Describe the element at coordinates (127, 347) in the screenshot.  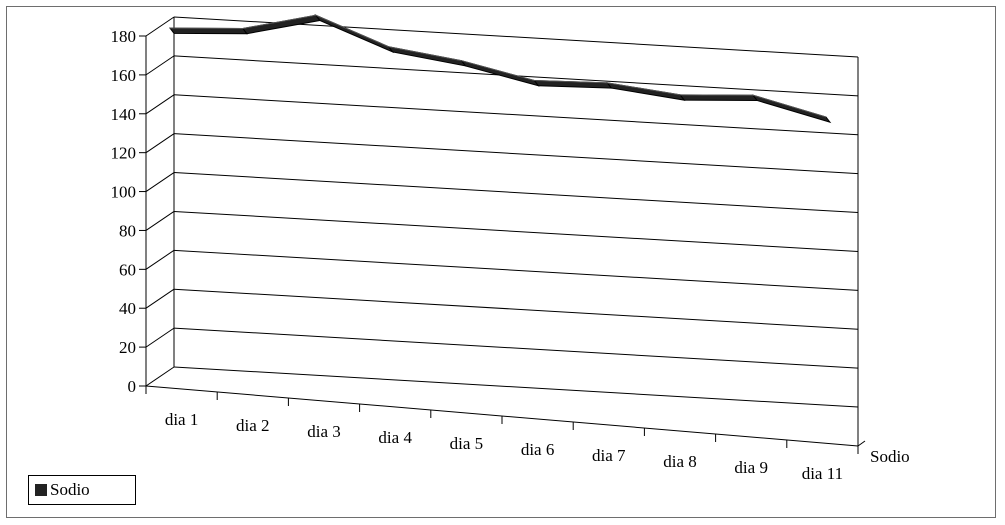
I see `y-tick-label-1: 20` at that location.